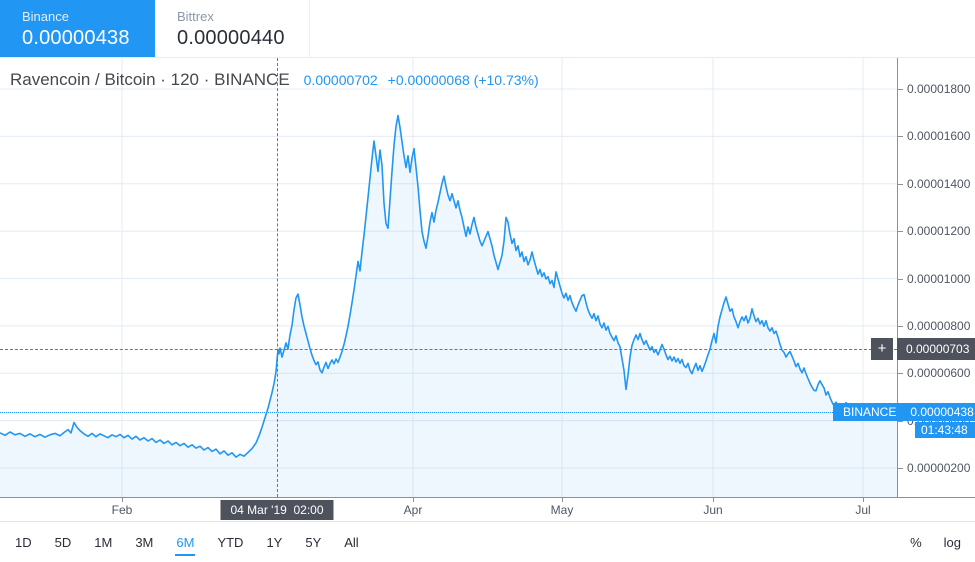 Image resolution: width=975 pixels, height=562 pixels. I want to click on symbol-title: Ravencoin / Bitcoin · 120 · BINANCE, so click(150, 79).